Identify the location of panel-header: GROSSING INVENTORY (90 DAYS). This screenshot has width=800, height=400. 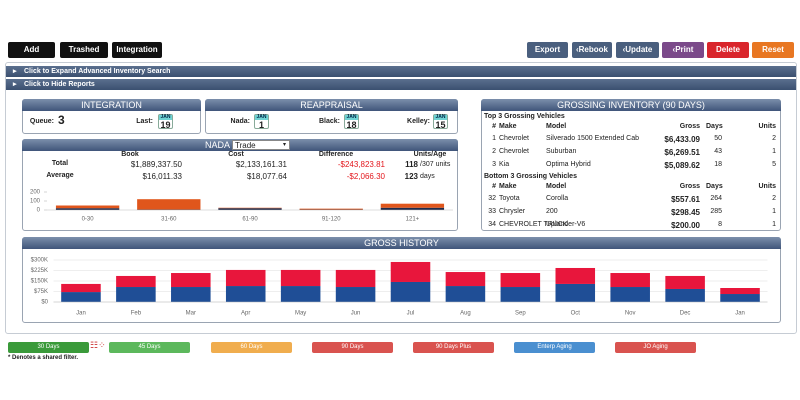
(631, 105).